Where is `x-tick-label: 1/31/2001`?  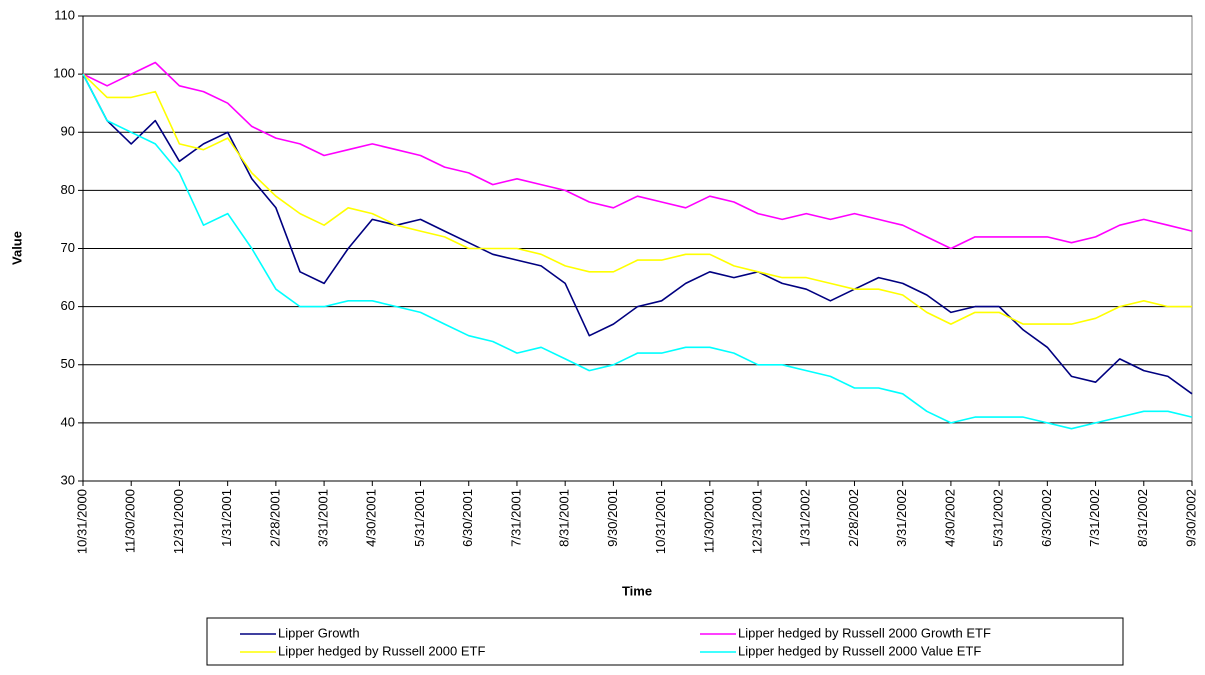
x-tick-label: 1/31/2001 is located at coordinates (226, 518).